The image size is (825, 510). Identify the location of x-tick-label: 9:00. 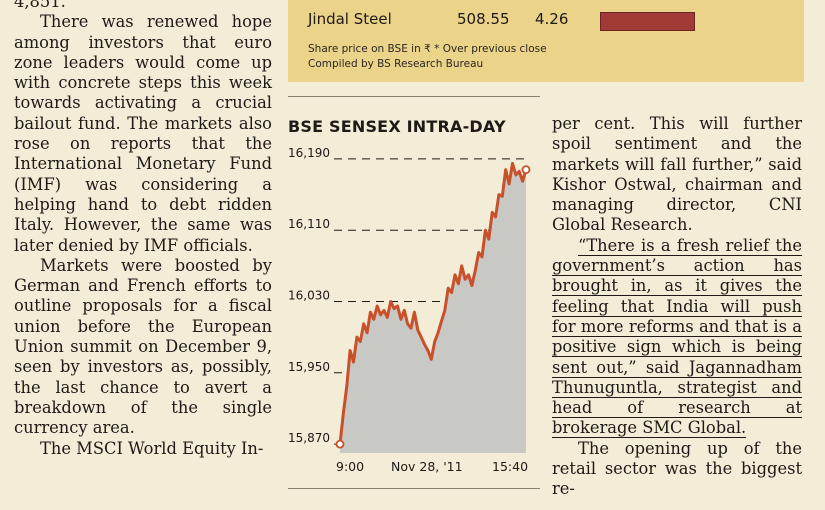
(350, 466).